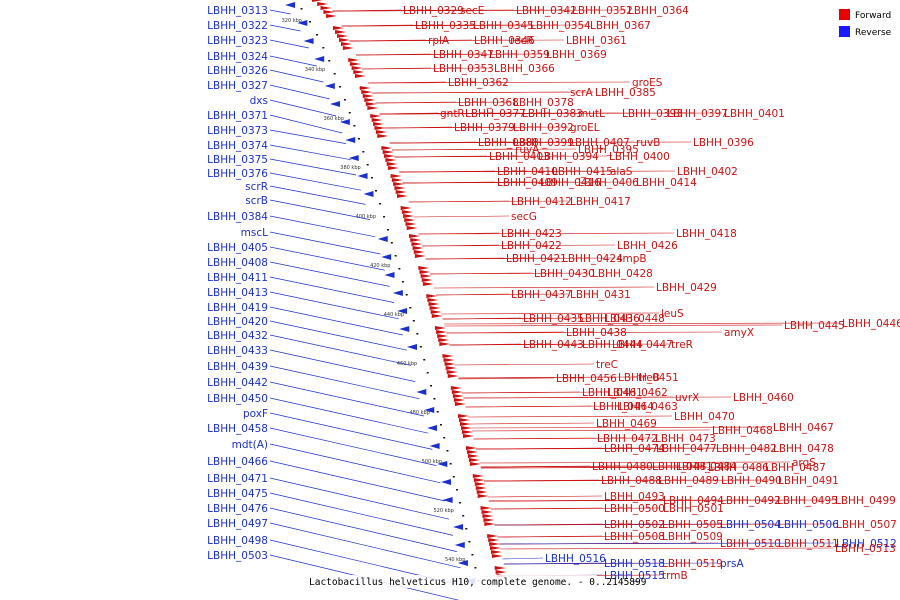 The image size is (900, 600). Describe the element at coordinates (647, 83) in the screenshot. I see `forward-gene-label: groES` at that location.